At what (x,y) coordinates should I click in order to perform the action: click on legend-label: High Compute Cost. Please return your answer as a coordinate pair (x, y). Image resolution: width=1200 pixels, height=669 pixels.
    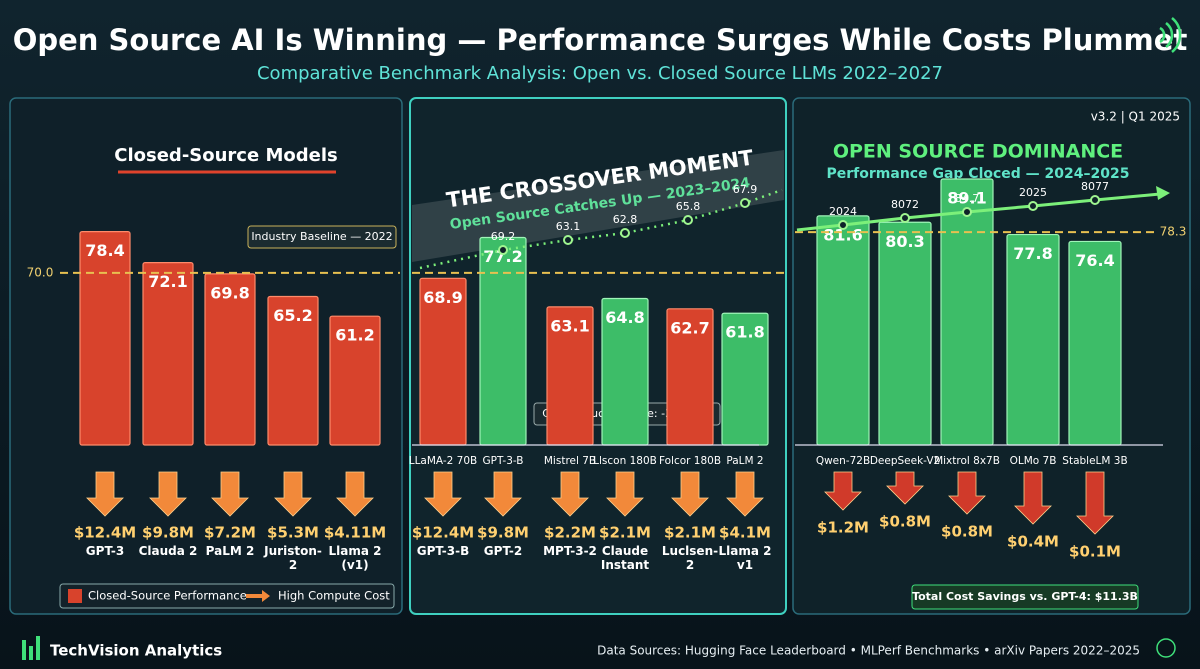
    Looking at the image, I should click on (334, 596).